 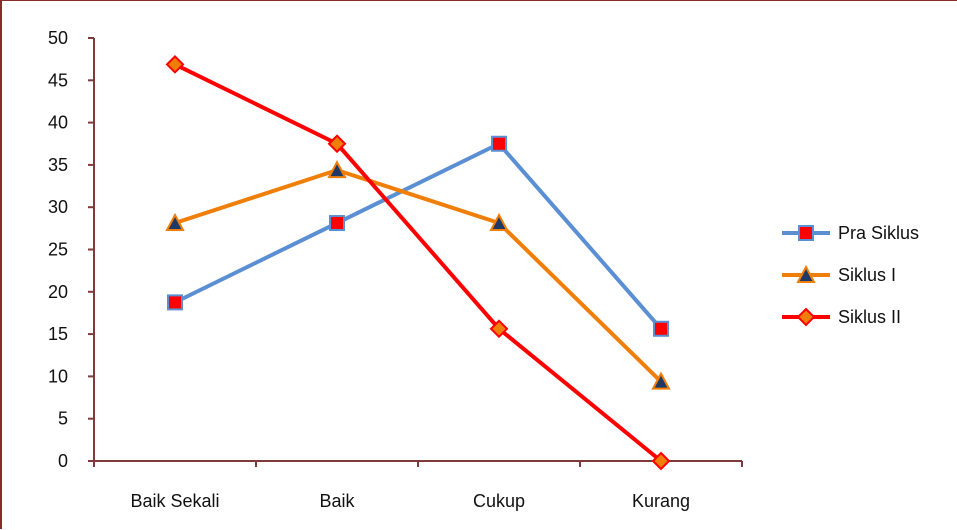 What do you see at coordinates (499, 329) in the screenshot?
I see `data-point-siklus-ii-cukup` at bounding box center [499, 329].